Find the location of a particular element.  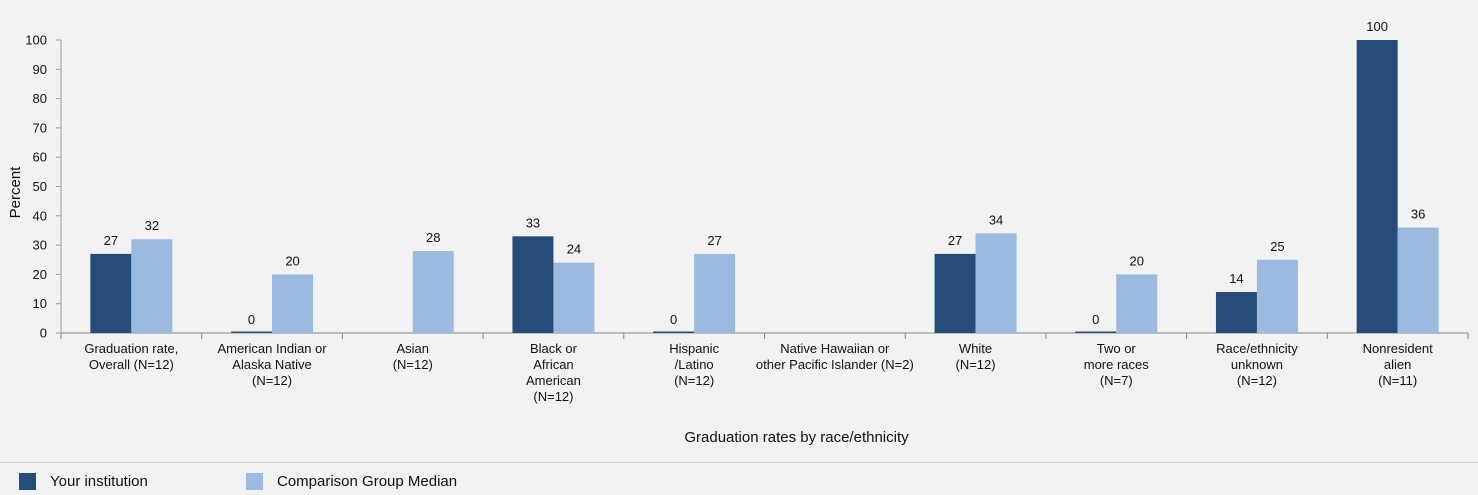

x-tick-label: Black or is located at coordinates (554, 348).